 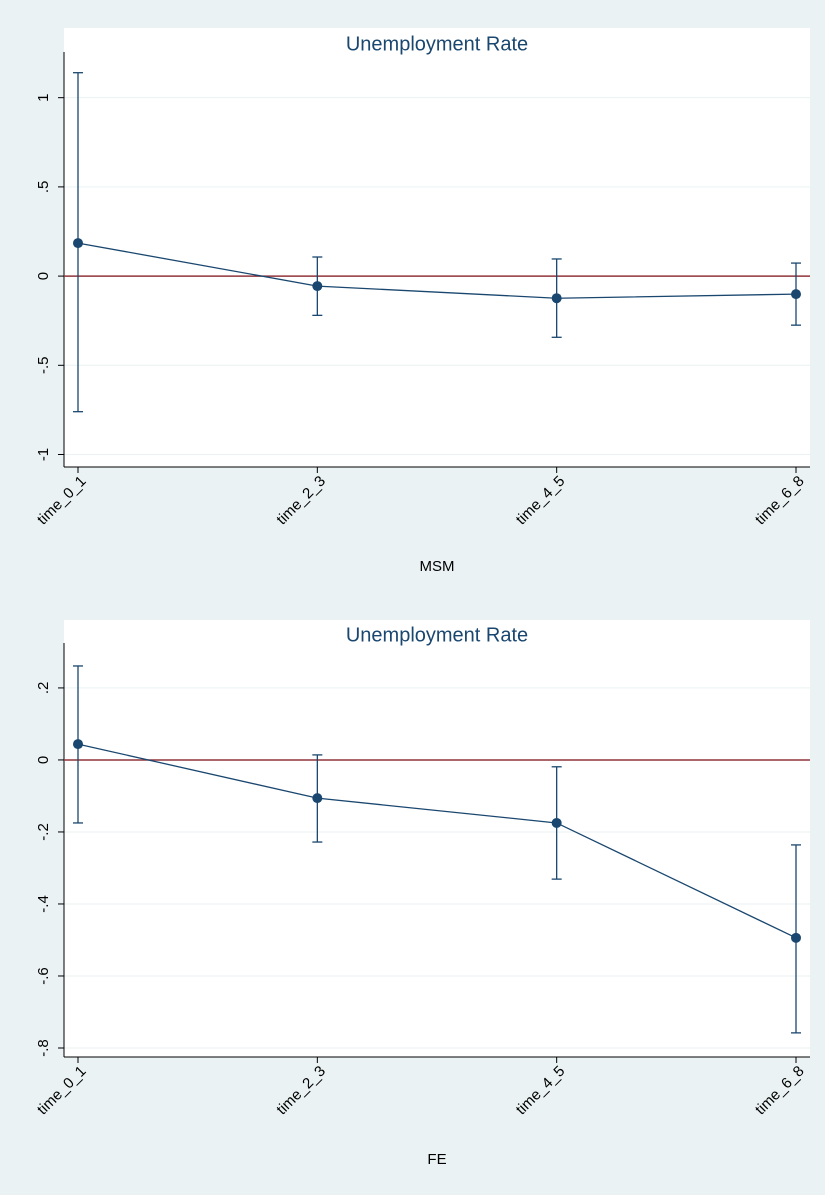 What do you see at coordinates (43, 904) in the screenshot?
I see `y-tick-label: -.4` at bounding box center [43, 904].